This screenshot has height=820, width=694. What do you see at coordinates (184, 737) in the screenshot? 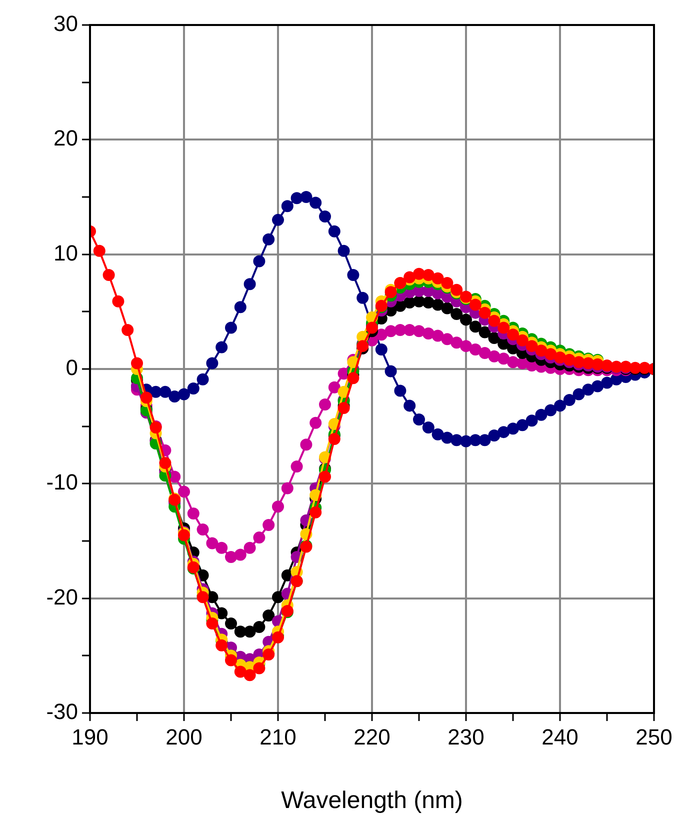
I see `x-tick-label: 200` at bounding box center [184, 737].